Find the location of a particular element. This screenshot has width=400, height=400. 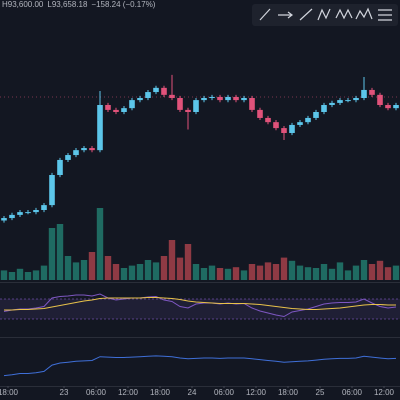

tool-fib is located at coordinates (385, 15).